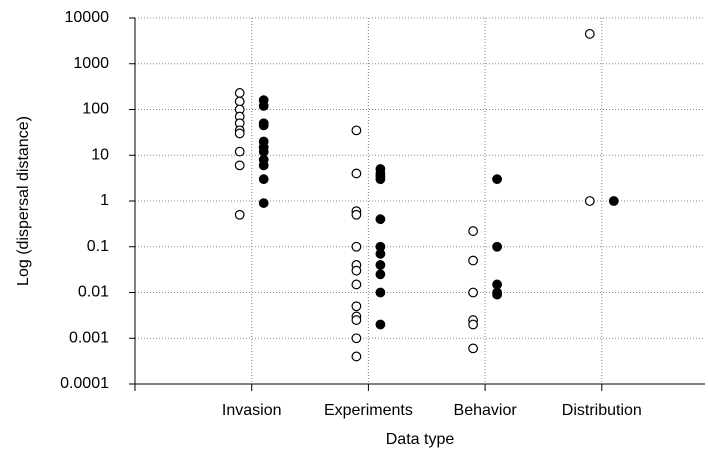 The height and width of the screenshot is (453, 708). I want to click on y-tick-label: 0.01, so click(93, 292).